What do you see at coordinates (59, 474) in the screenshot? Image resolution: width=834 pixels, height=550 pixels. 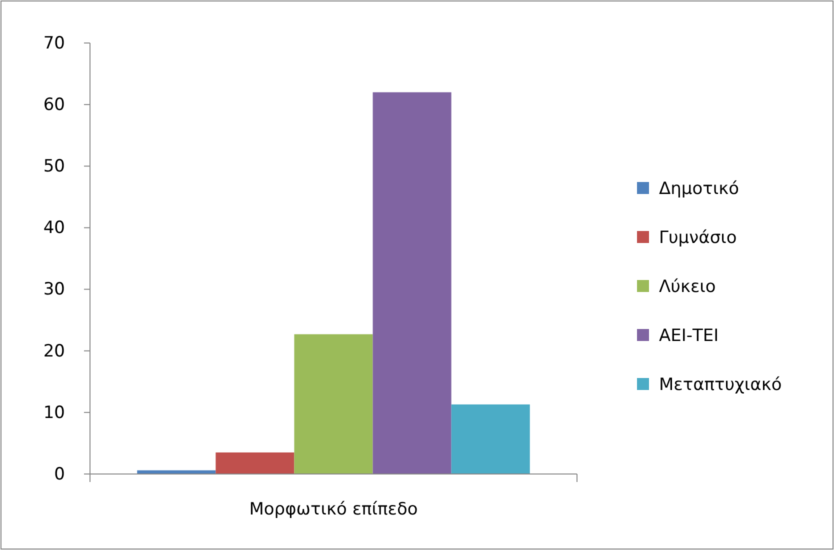 I see `y-tick-label: 0` at bounding box center [59, 474].